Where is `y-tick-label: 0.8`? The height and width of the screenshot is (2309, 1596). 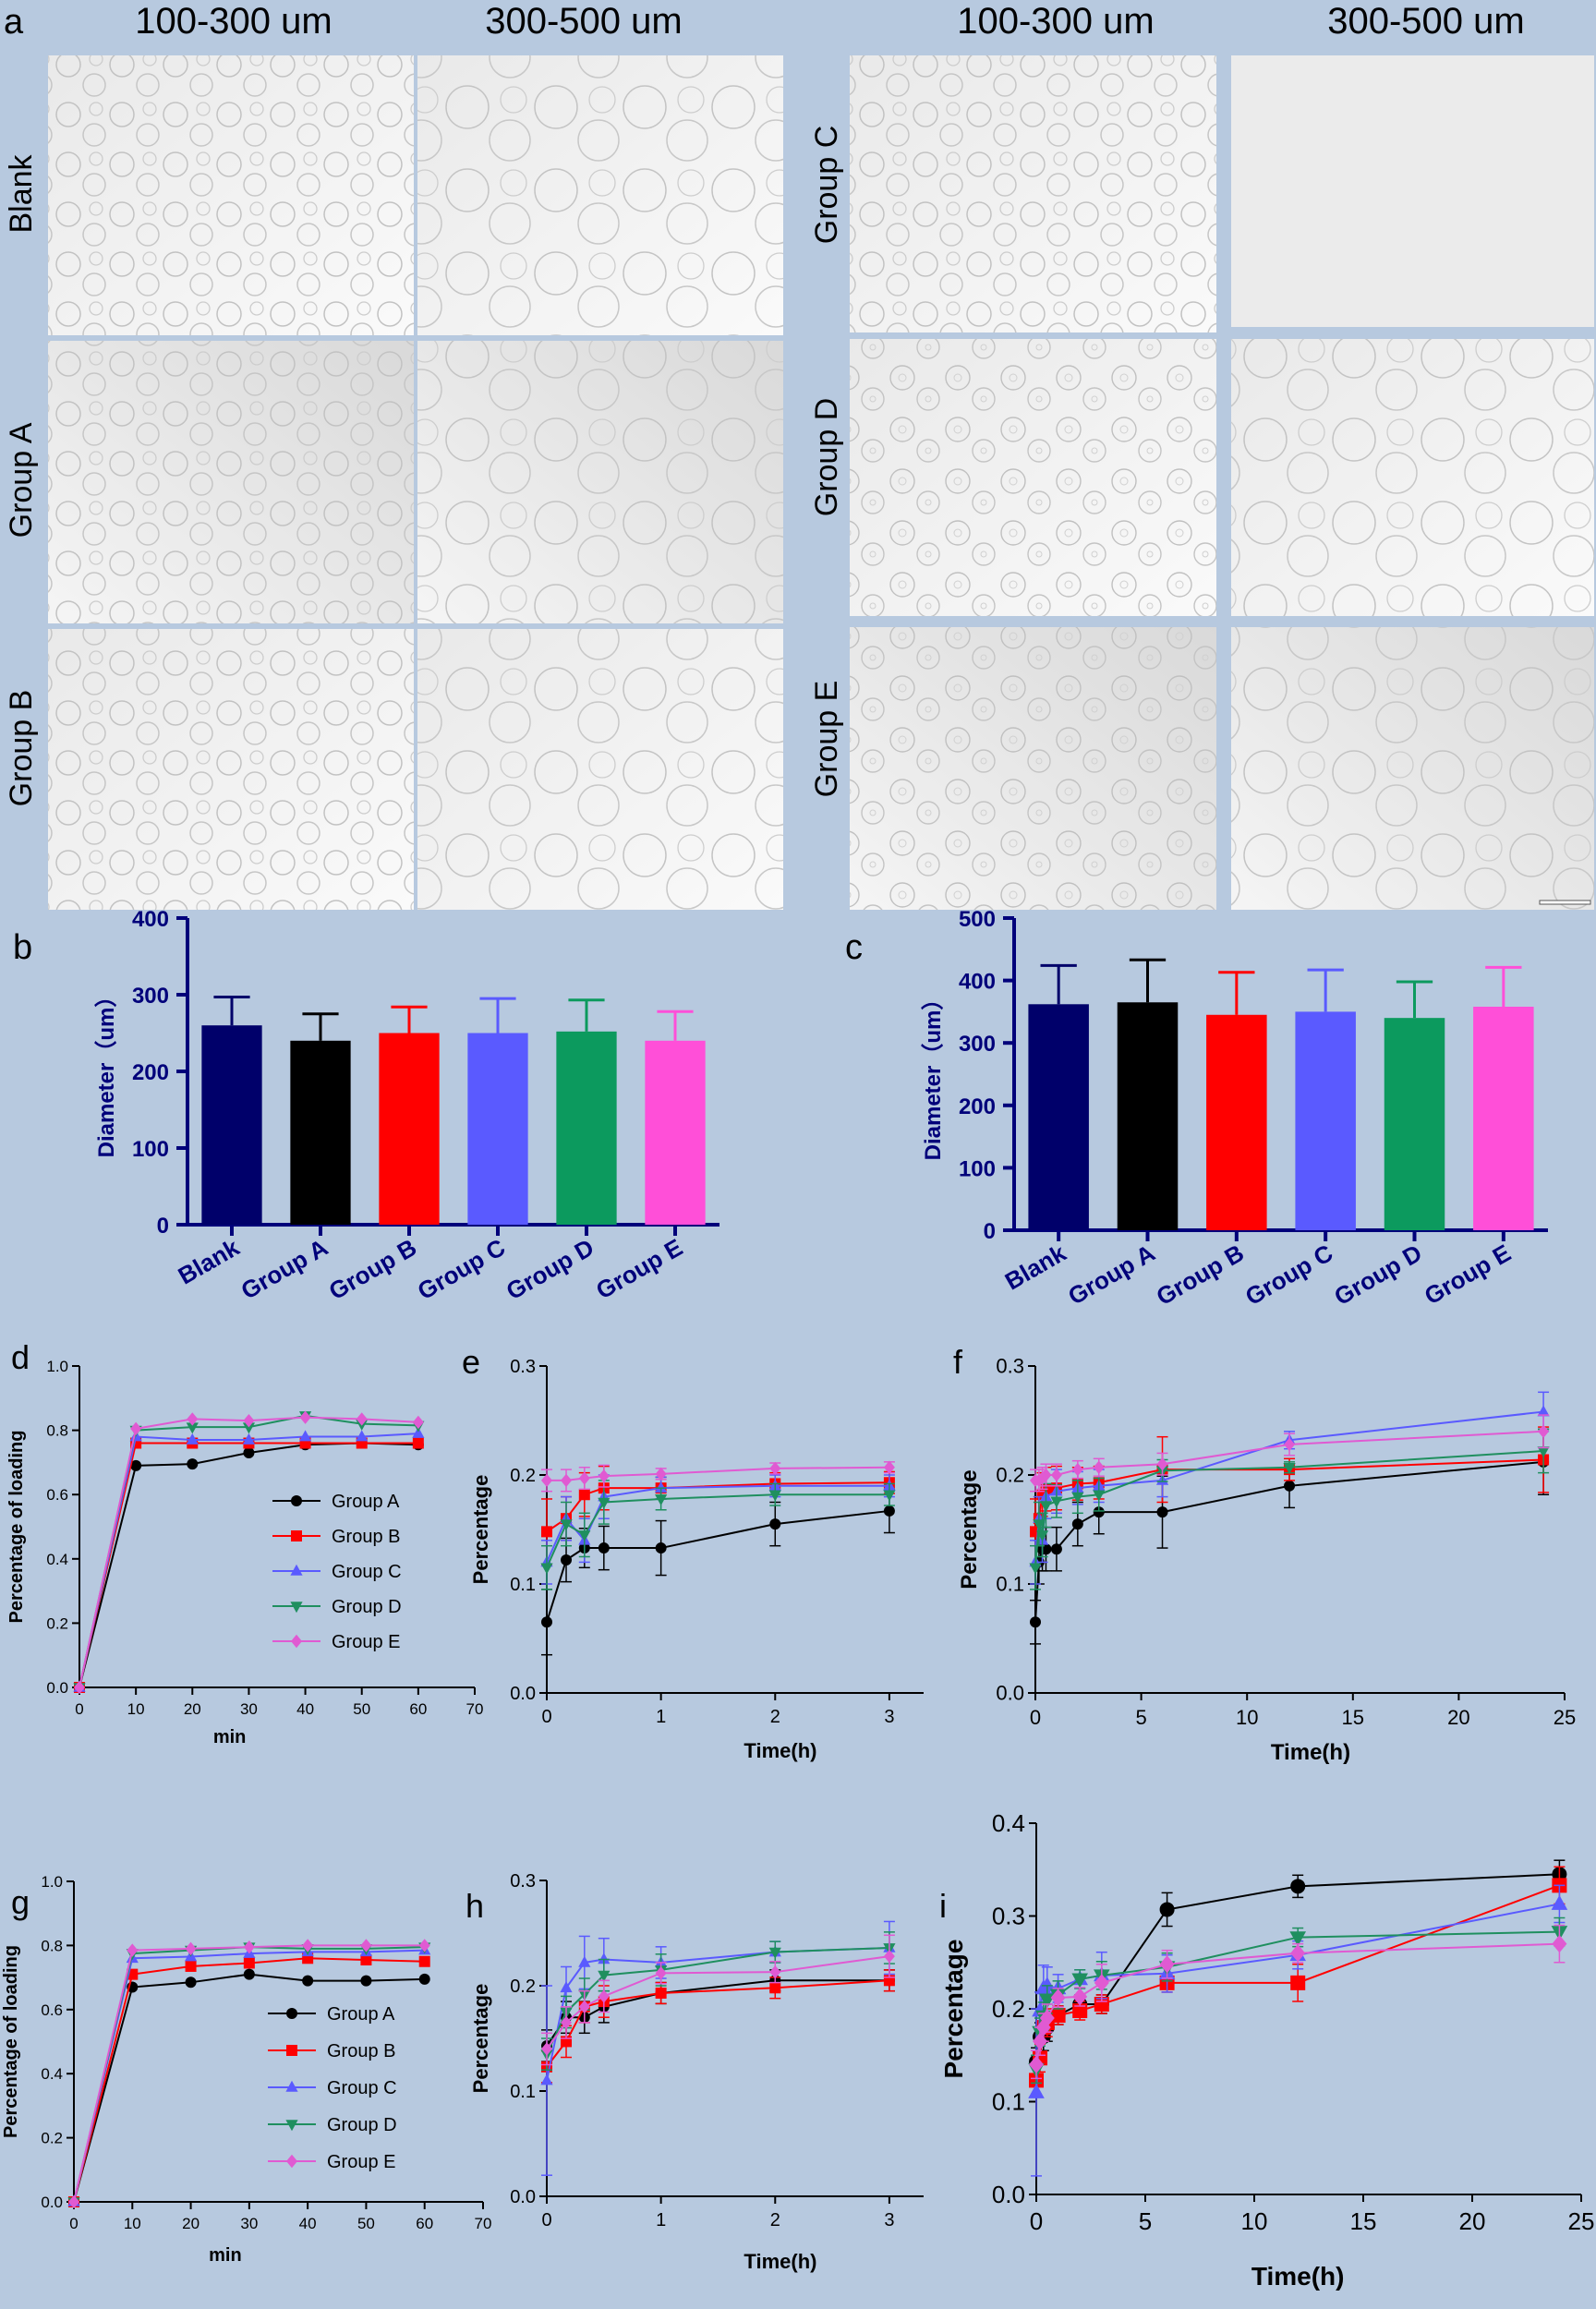
y-tick-label: 0.8 is located at coordinates (57, 1431).